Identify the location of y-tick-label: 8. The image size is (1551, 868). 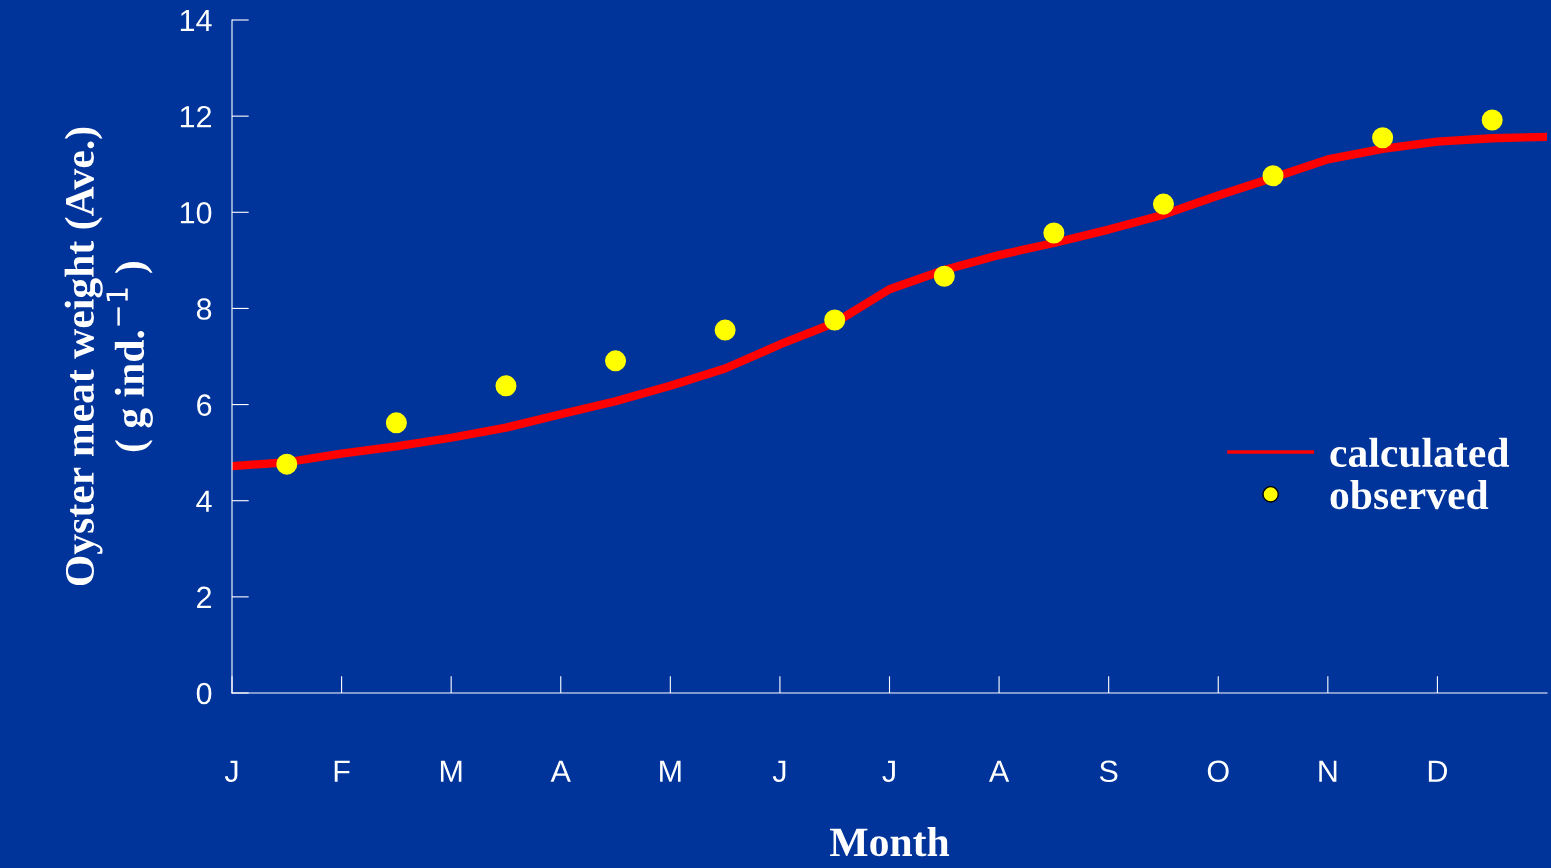
(204, 309).